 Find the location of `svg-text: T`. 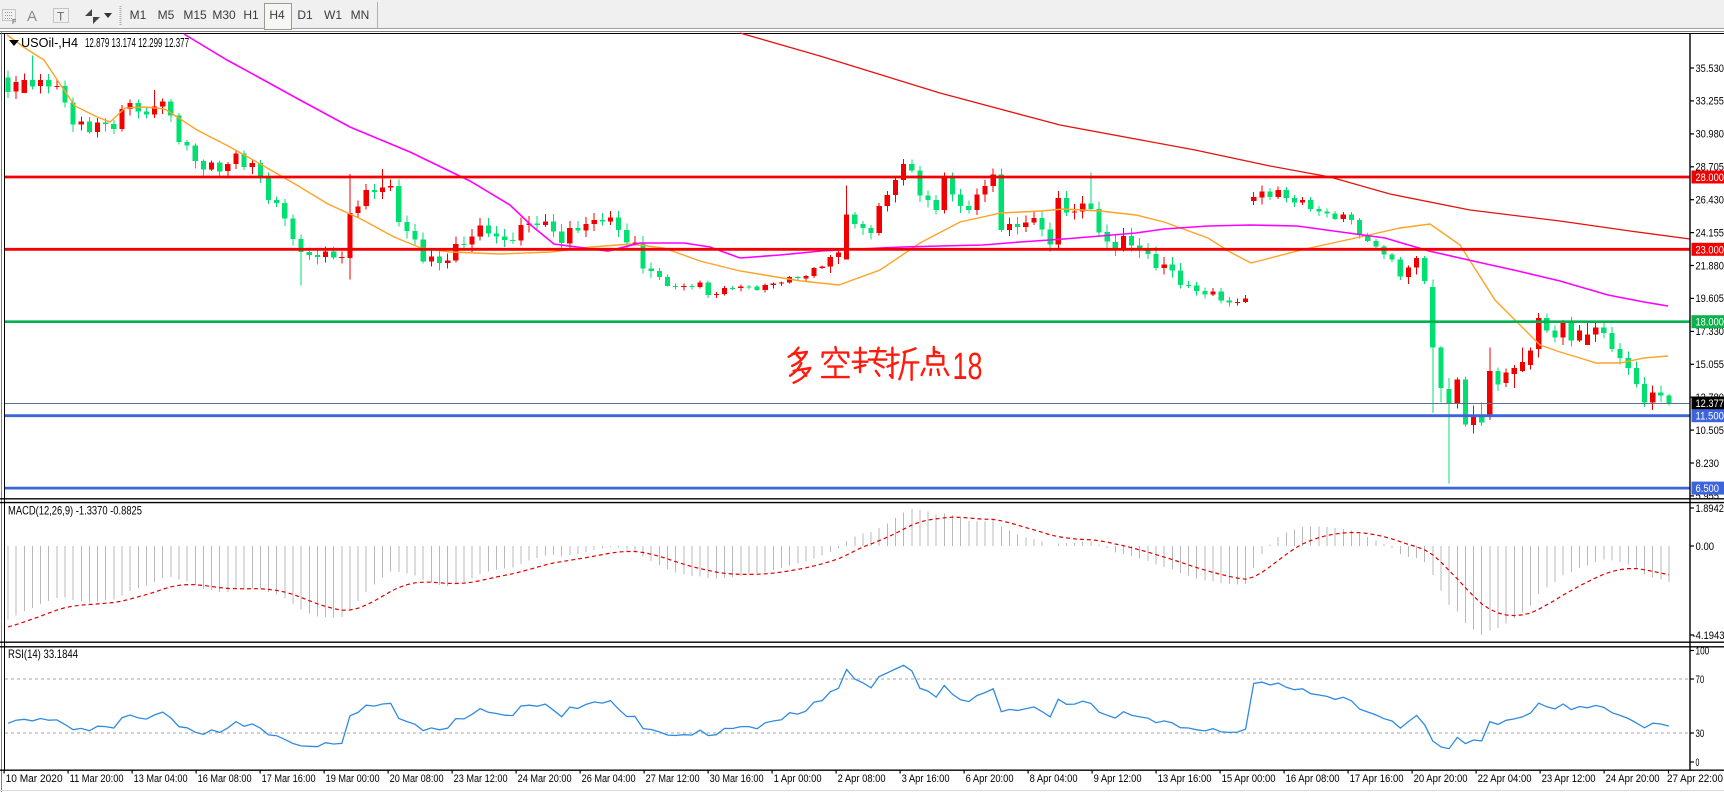

svg-text: T is located at coordinates (61, 17).